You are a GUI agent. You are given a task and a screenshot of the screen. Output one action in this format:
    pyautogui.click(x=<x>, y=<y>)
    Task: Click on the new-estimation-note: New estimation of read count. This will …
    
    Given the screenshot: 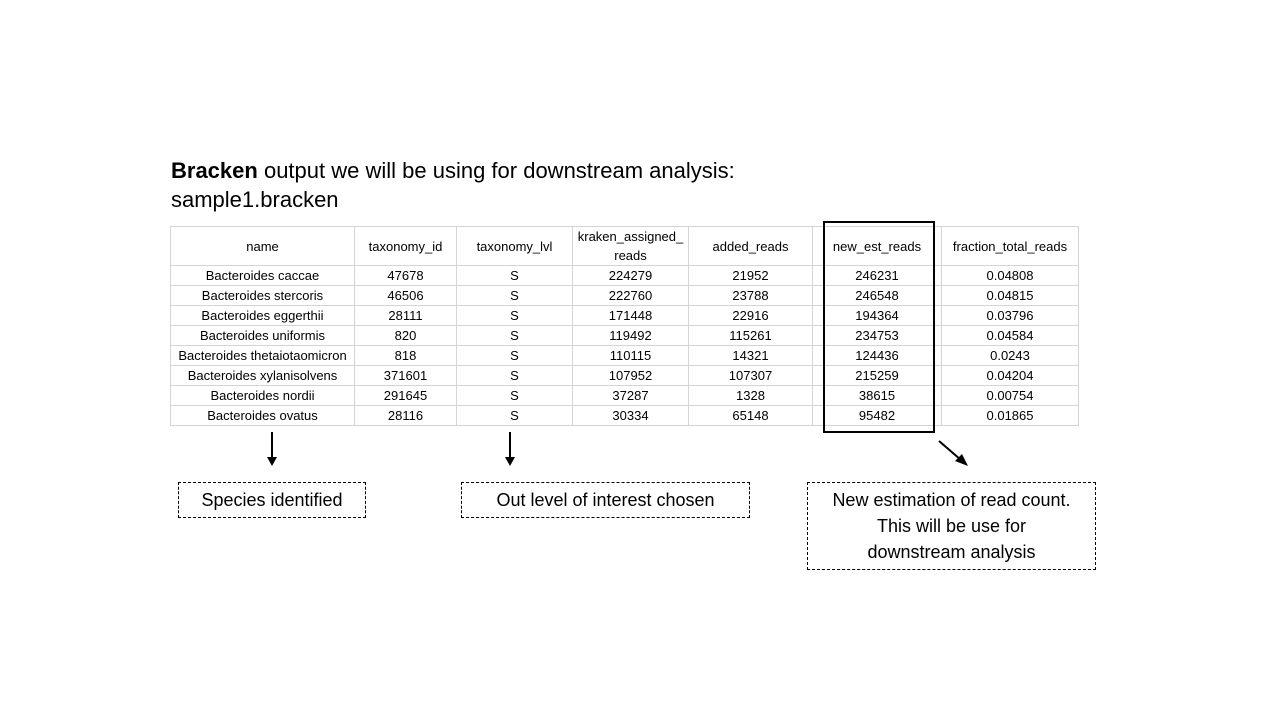 What is the action you would take?
    pyautogui.click(x=951, y=526)
    